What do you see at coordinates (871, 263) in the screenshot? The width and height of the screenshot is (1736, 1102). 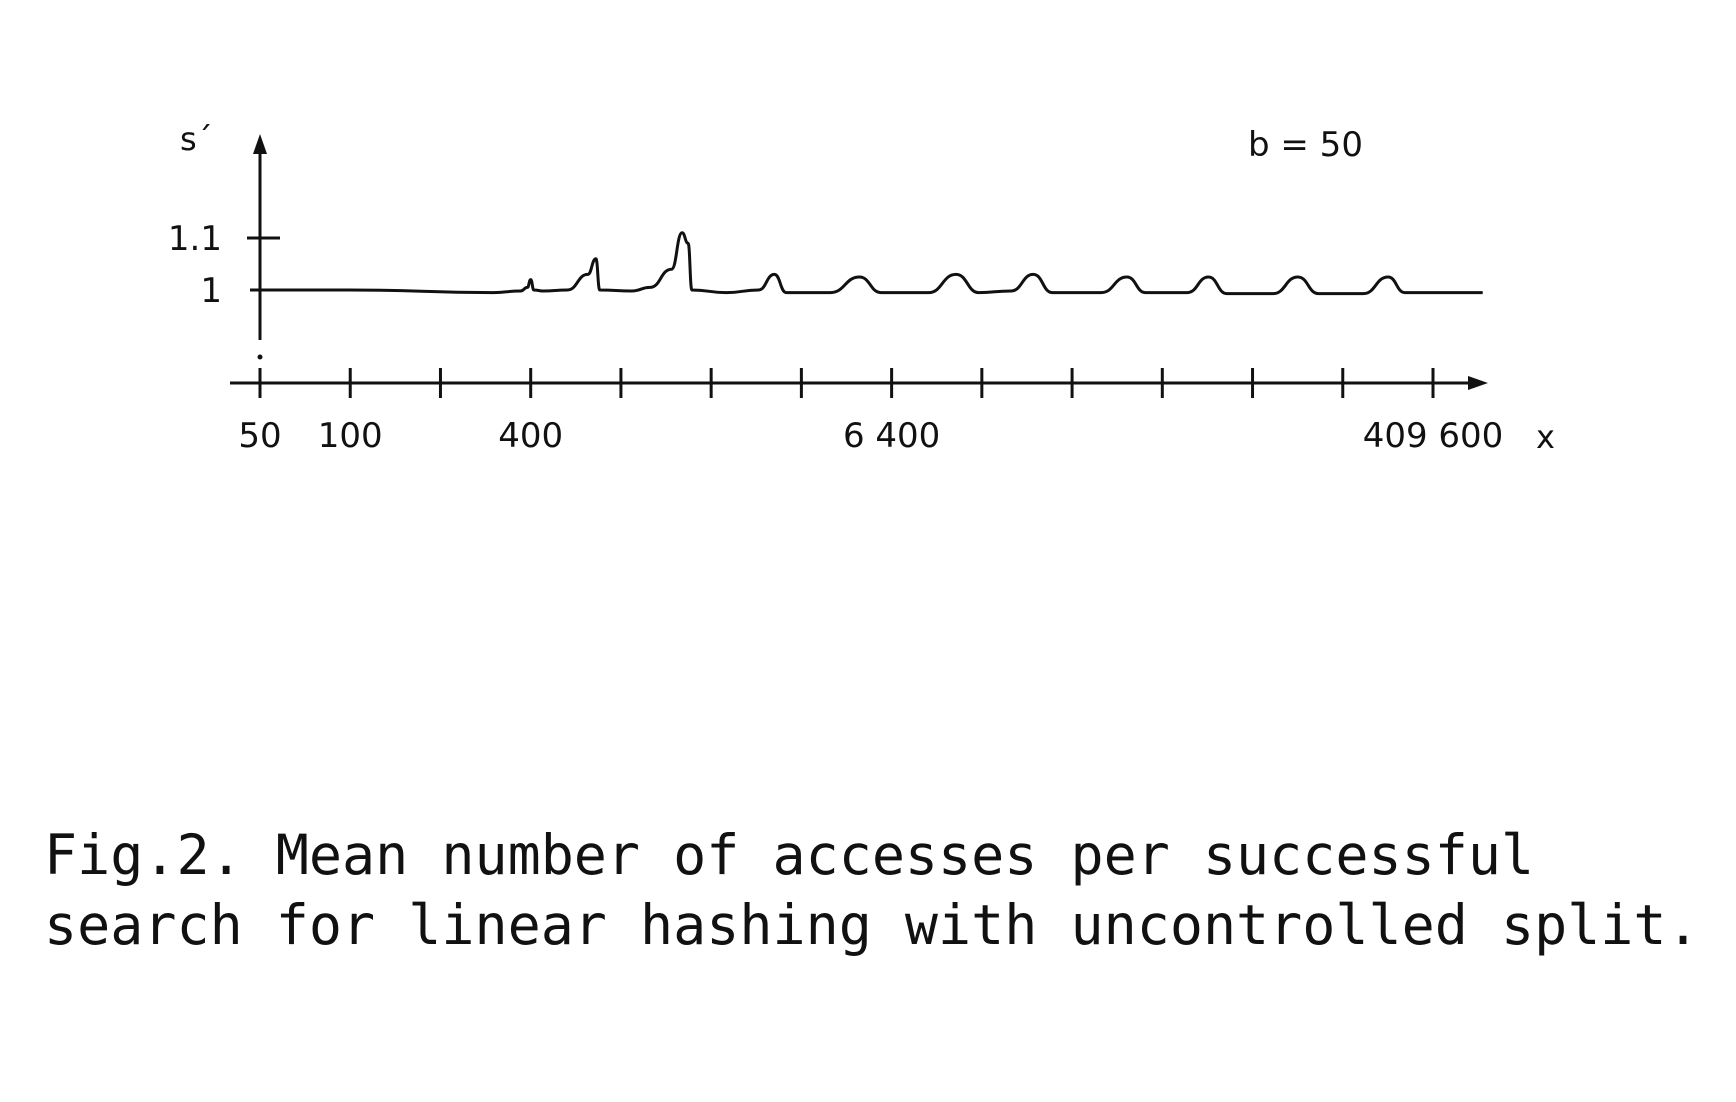 I see `series-line` at bounding box center [871, 263].